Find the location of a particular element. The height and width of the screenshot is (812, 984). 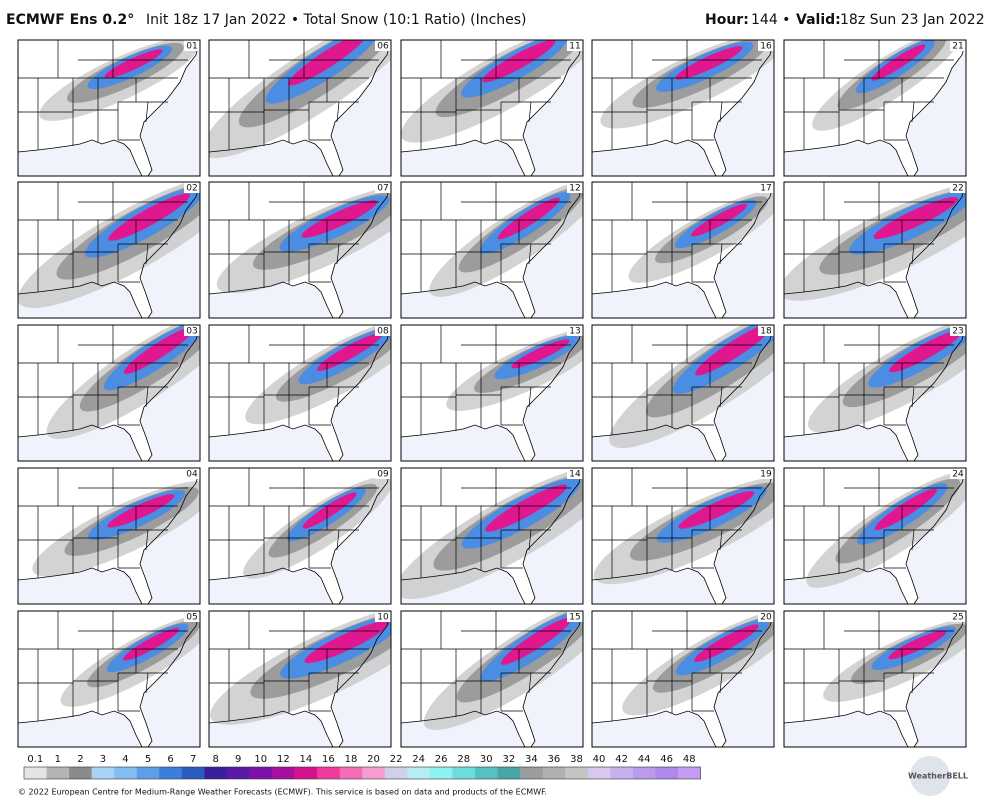

map-panel: 12 is located at coordinates (492, 250).